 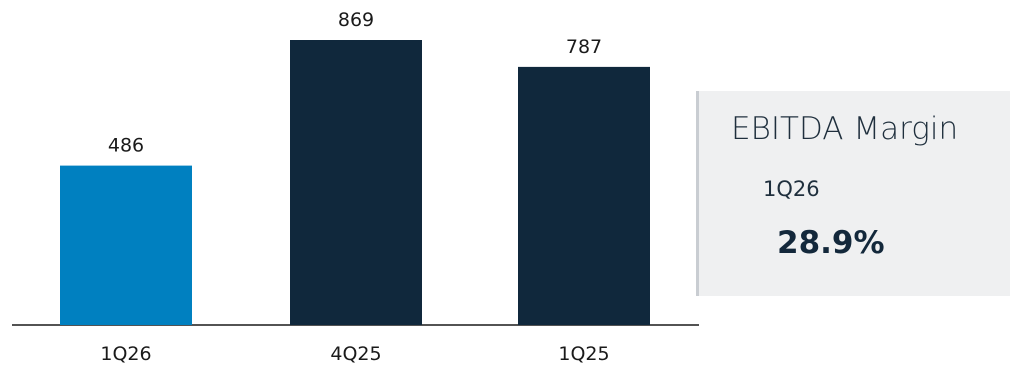 What do you see at coordinates (355, 354) in the screenshot?
I see `x-tick-label-4q25: 4Q25` at bounding box center [355, 354].